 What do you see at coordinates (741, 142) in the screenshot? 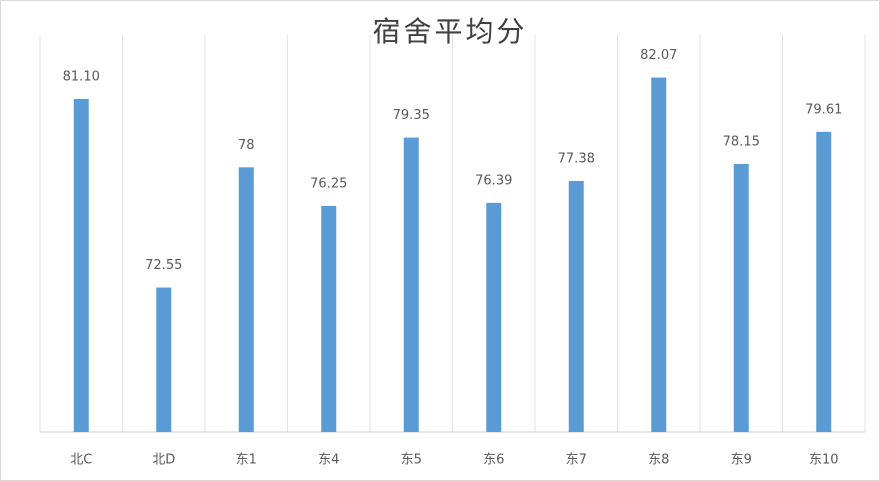
I see `data-label: 78.15` at bounding box center [741, 142].